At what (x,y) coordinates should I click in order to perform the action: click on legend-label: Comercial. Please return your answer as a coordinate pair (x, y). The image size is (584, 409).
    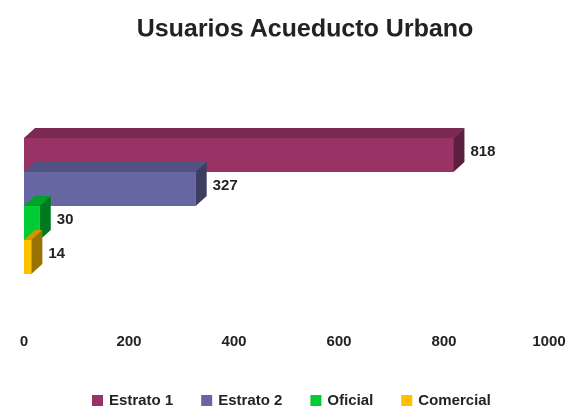
    Looking at the image, I should click on (454, 400).